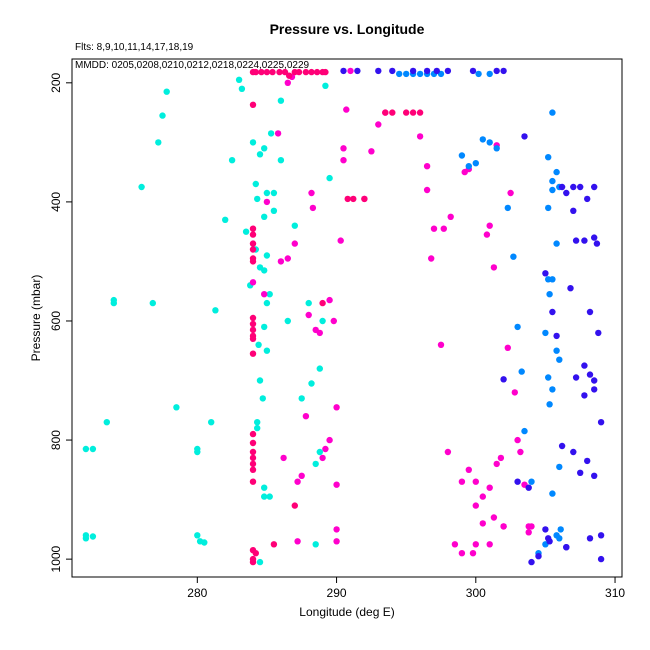 Image resolution: width=650 pixels, height=650 pixels. What do you see at coordinates (56, 558) in the screenshot?
I see `y-tick-label: 1000` at bounding box center [56, 558].